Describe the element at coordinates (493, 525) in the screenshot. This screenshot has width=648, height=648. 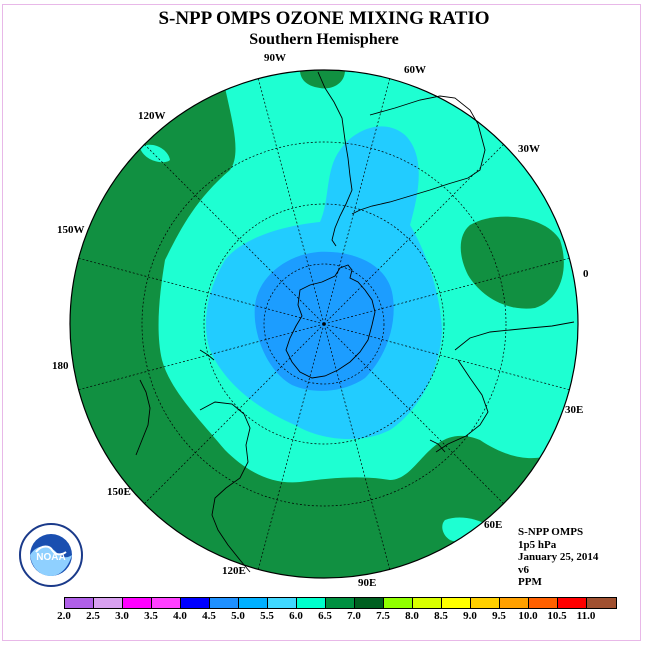
I see `lon-label-60e: 60E` at that location.